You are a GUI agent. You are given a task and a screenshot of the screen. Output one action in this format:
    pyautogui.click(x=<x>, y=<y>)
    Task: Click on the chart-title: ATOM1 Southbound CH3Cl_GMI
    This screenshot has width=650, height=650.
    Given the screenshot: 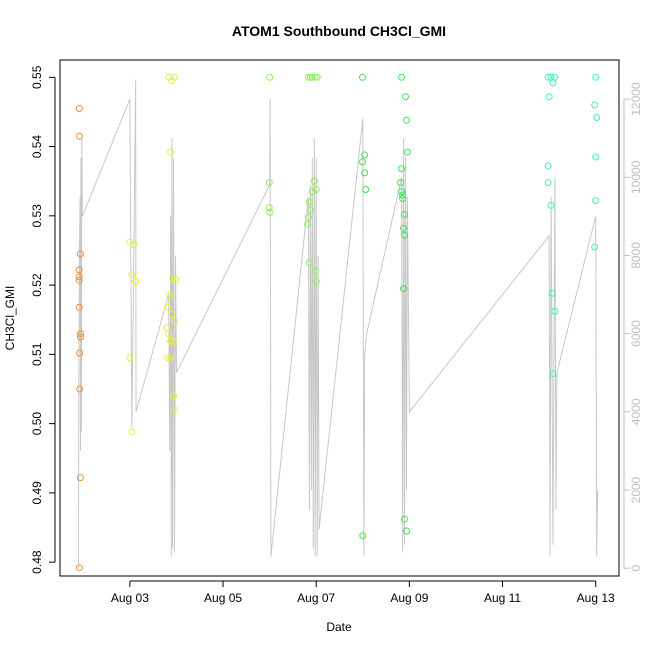 What is the action you would take?
    pyautogui.click(x=339, y=31)
    